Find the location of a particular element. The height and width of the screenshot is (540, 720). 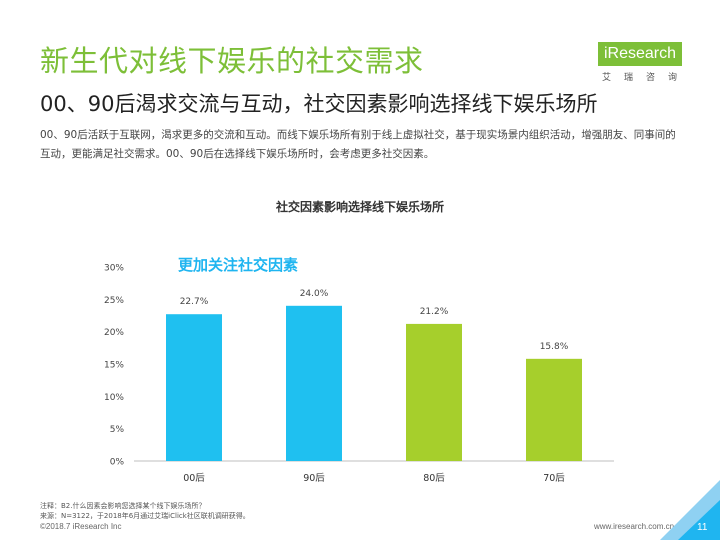

corner-decoration is located at coordinates (690, 510).